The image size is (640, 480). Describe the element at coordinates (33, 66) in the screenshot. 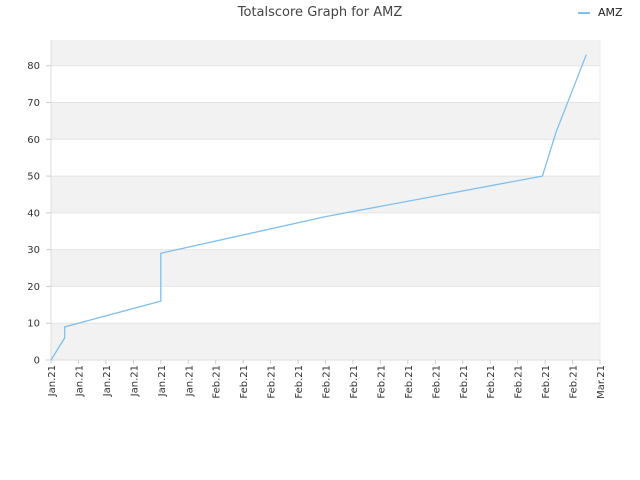

I see `y-tick-label: 80` at that location.